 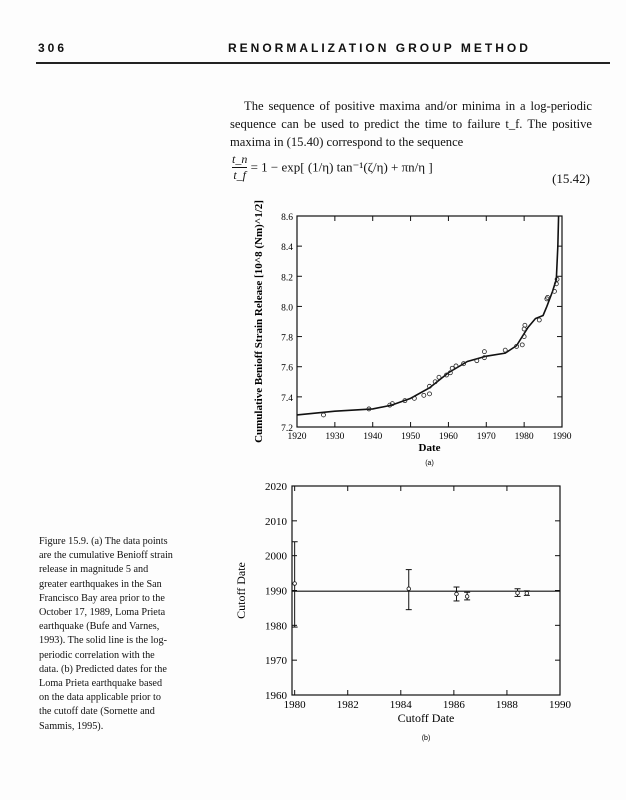 What do you see at coordinates (372, 437) in the screenshot?
I see `x-tick-label: 1940` at bounding box center [372, 437].